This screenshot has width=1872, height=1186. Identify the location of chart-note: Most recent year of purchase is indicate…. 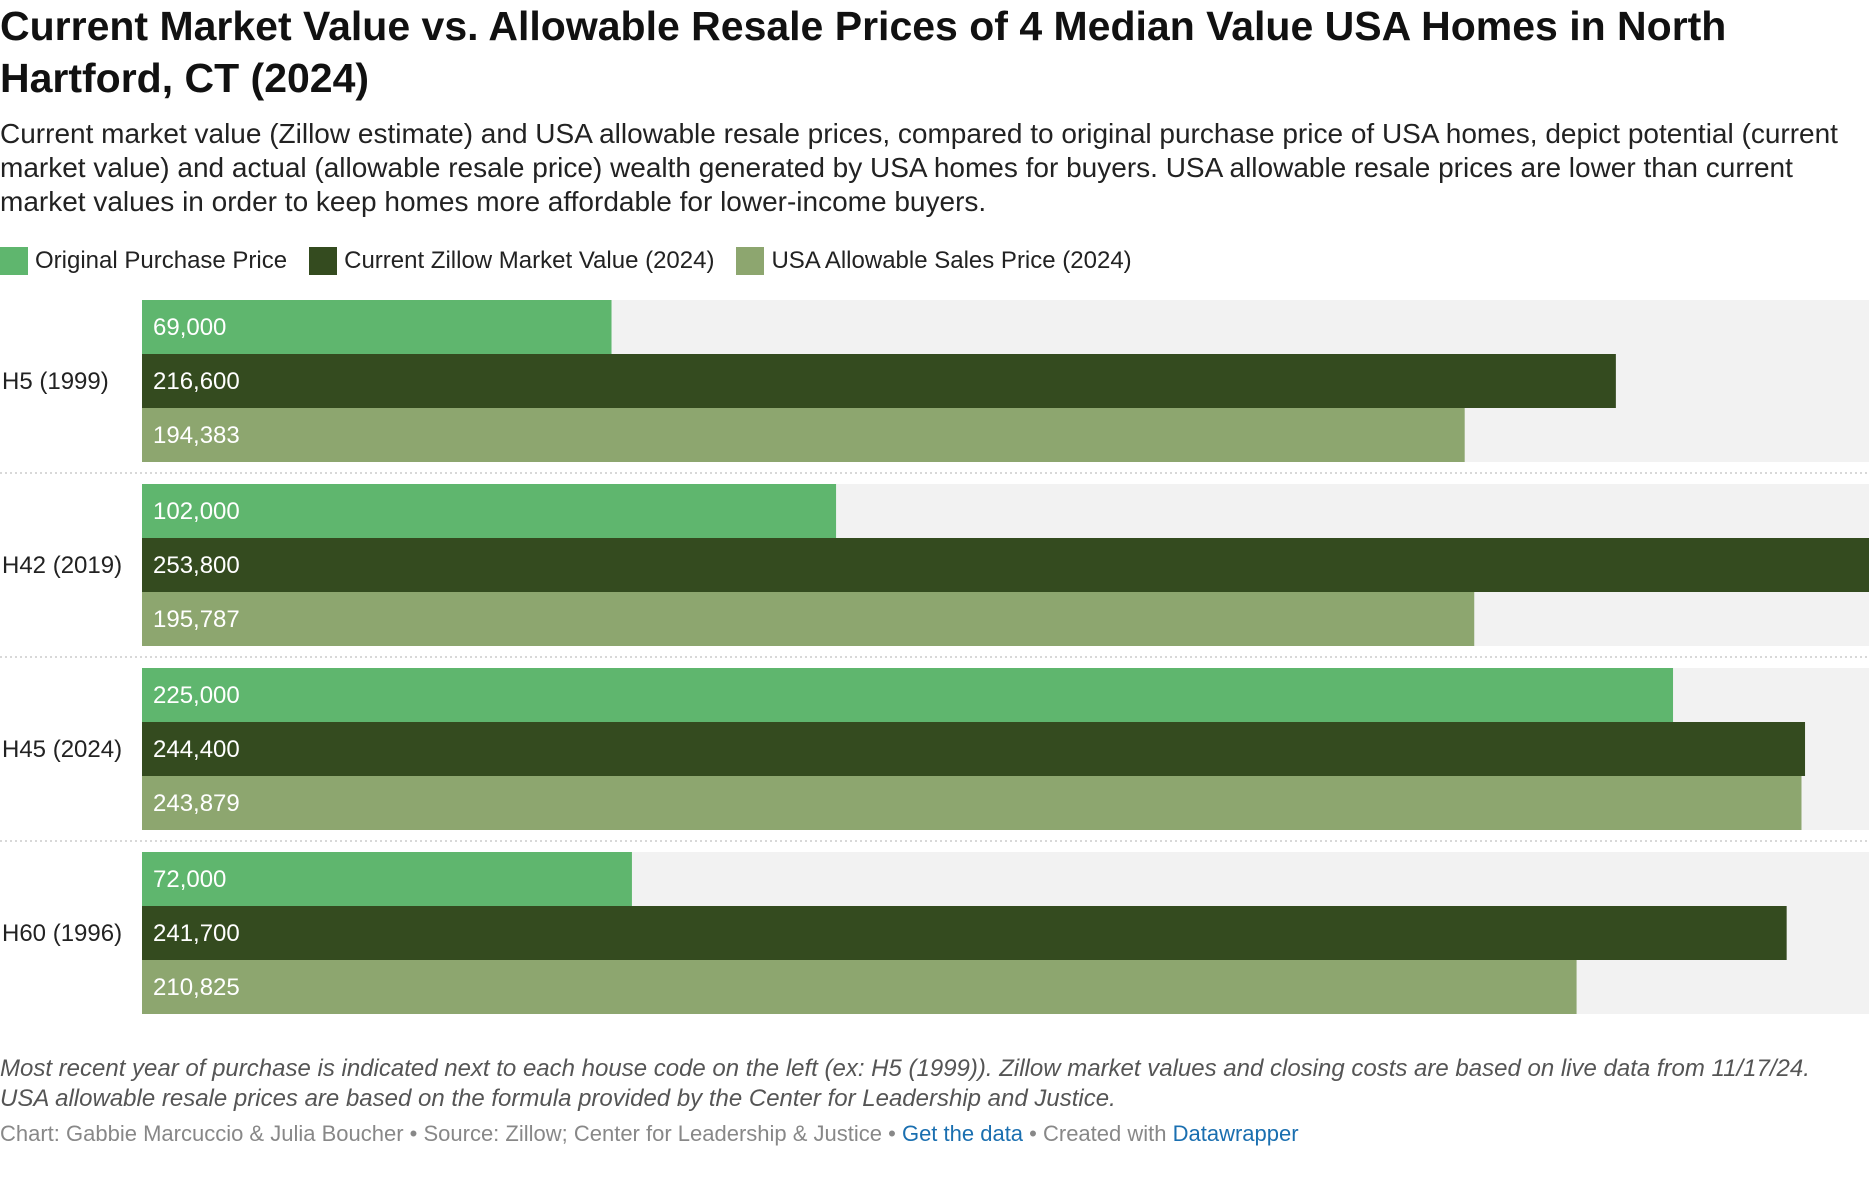
(905, 1083).